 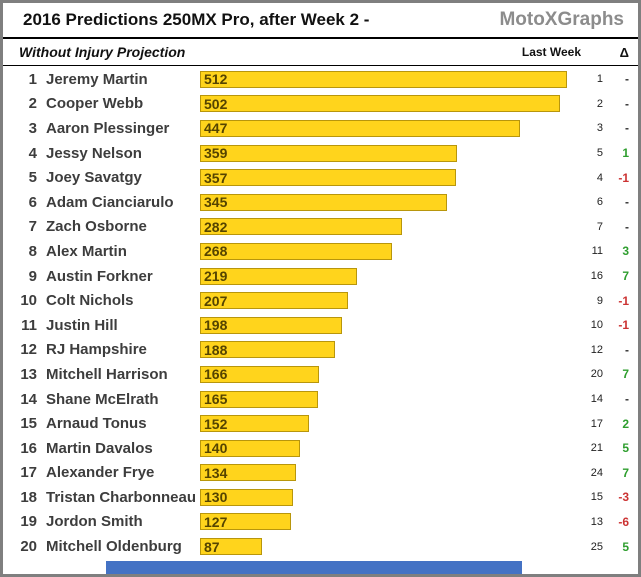 I want to click on bar-track: 282, so click(x=383, y=227).